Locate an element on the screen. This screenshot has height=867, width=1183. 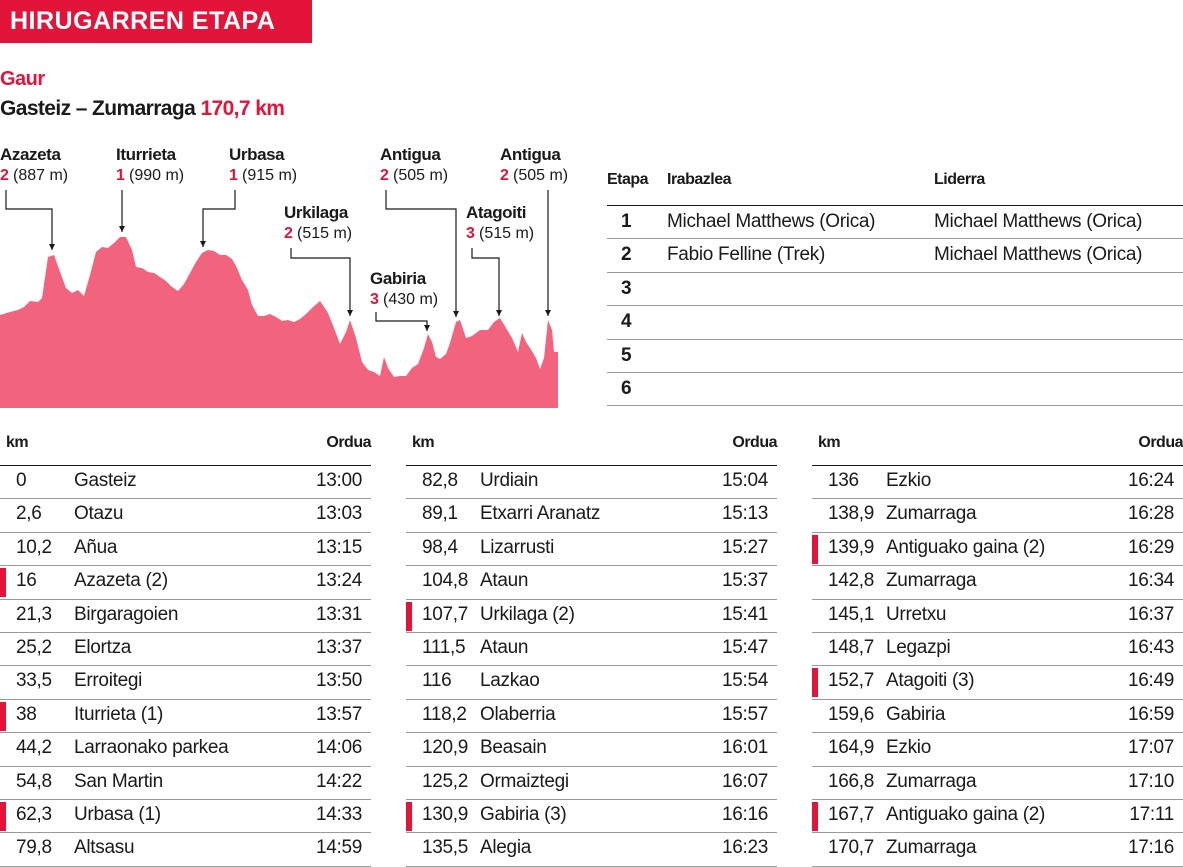
climb-category: 3 is located at coordinates (470, 233).